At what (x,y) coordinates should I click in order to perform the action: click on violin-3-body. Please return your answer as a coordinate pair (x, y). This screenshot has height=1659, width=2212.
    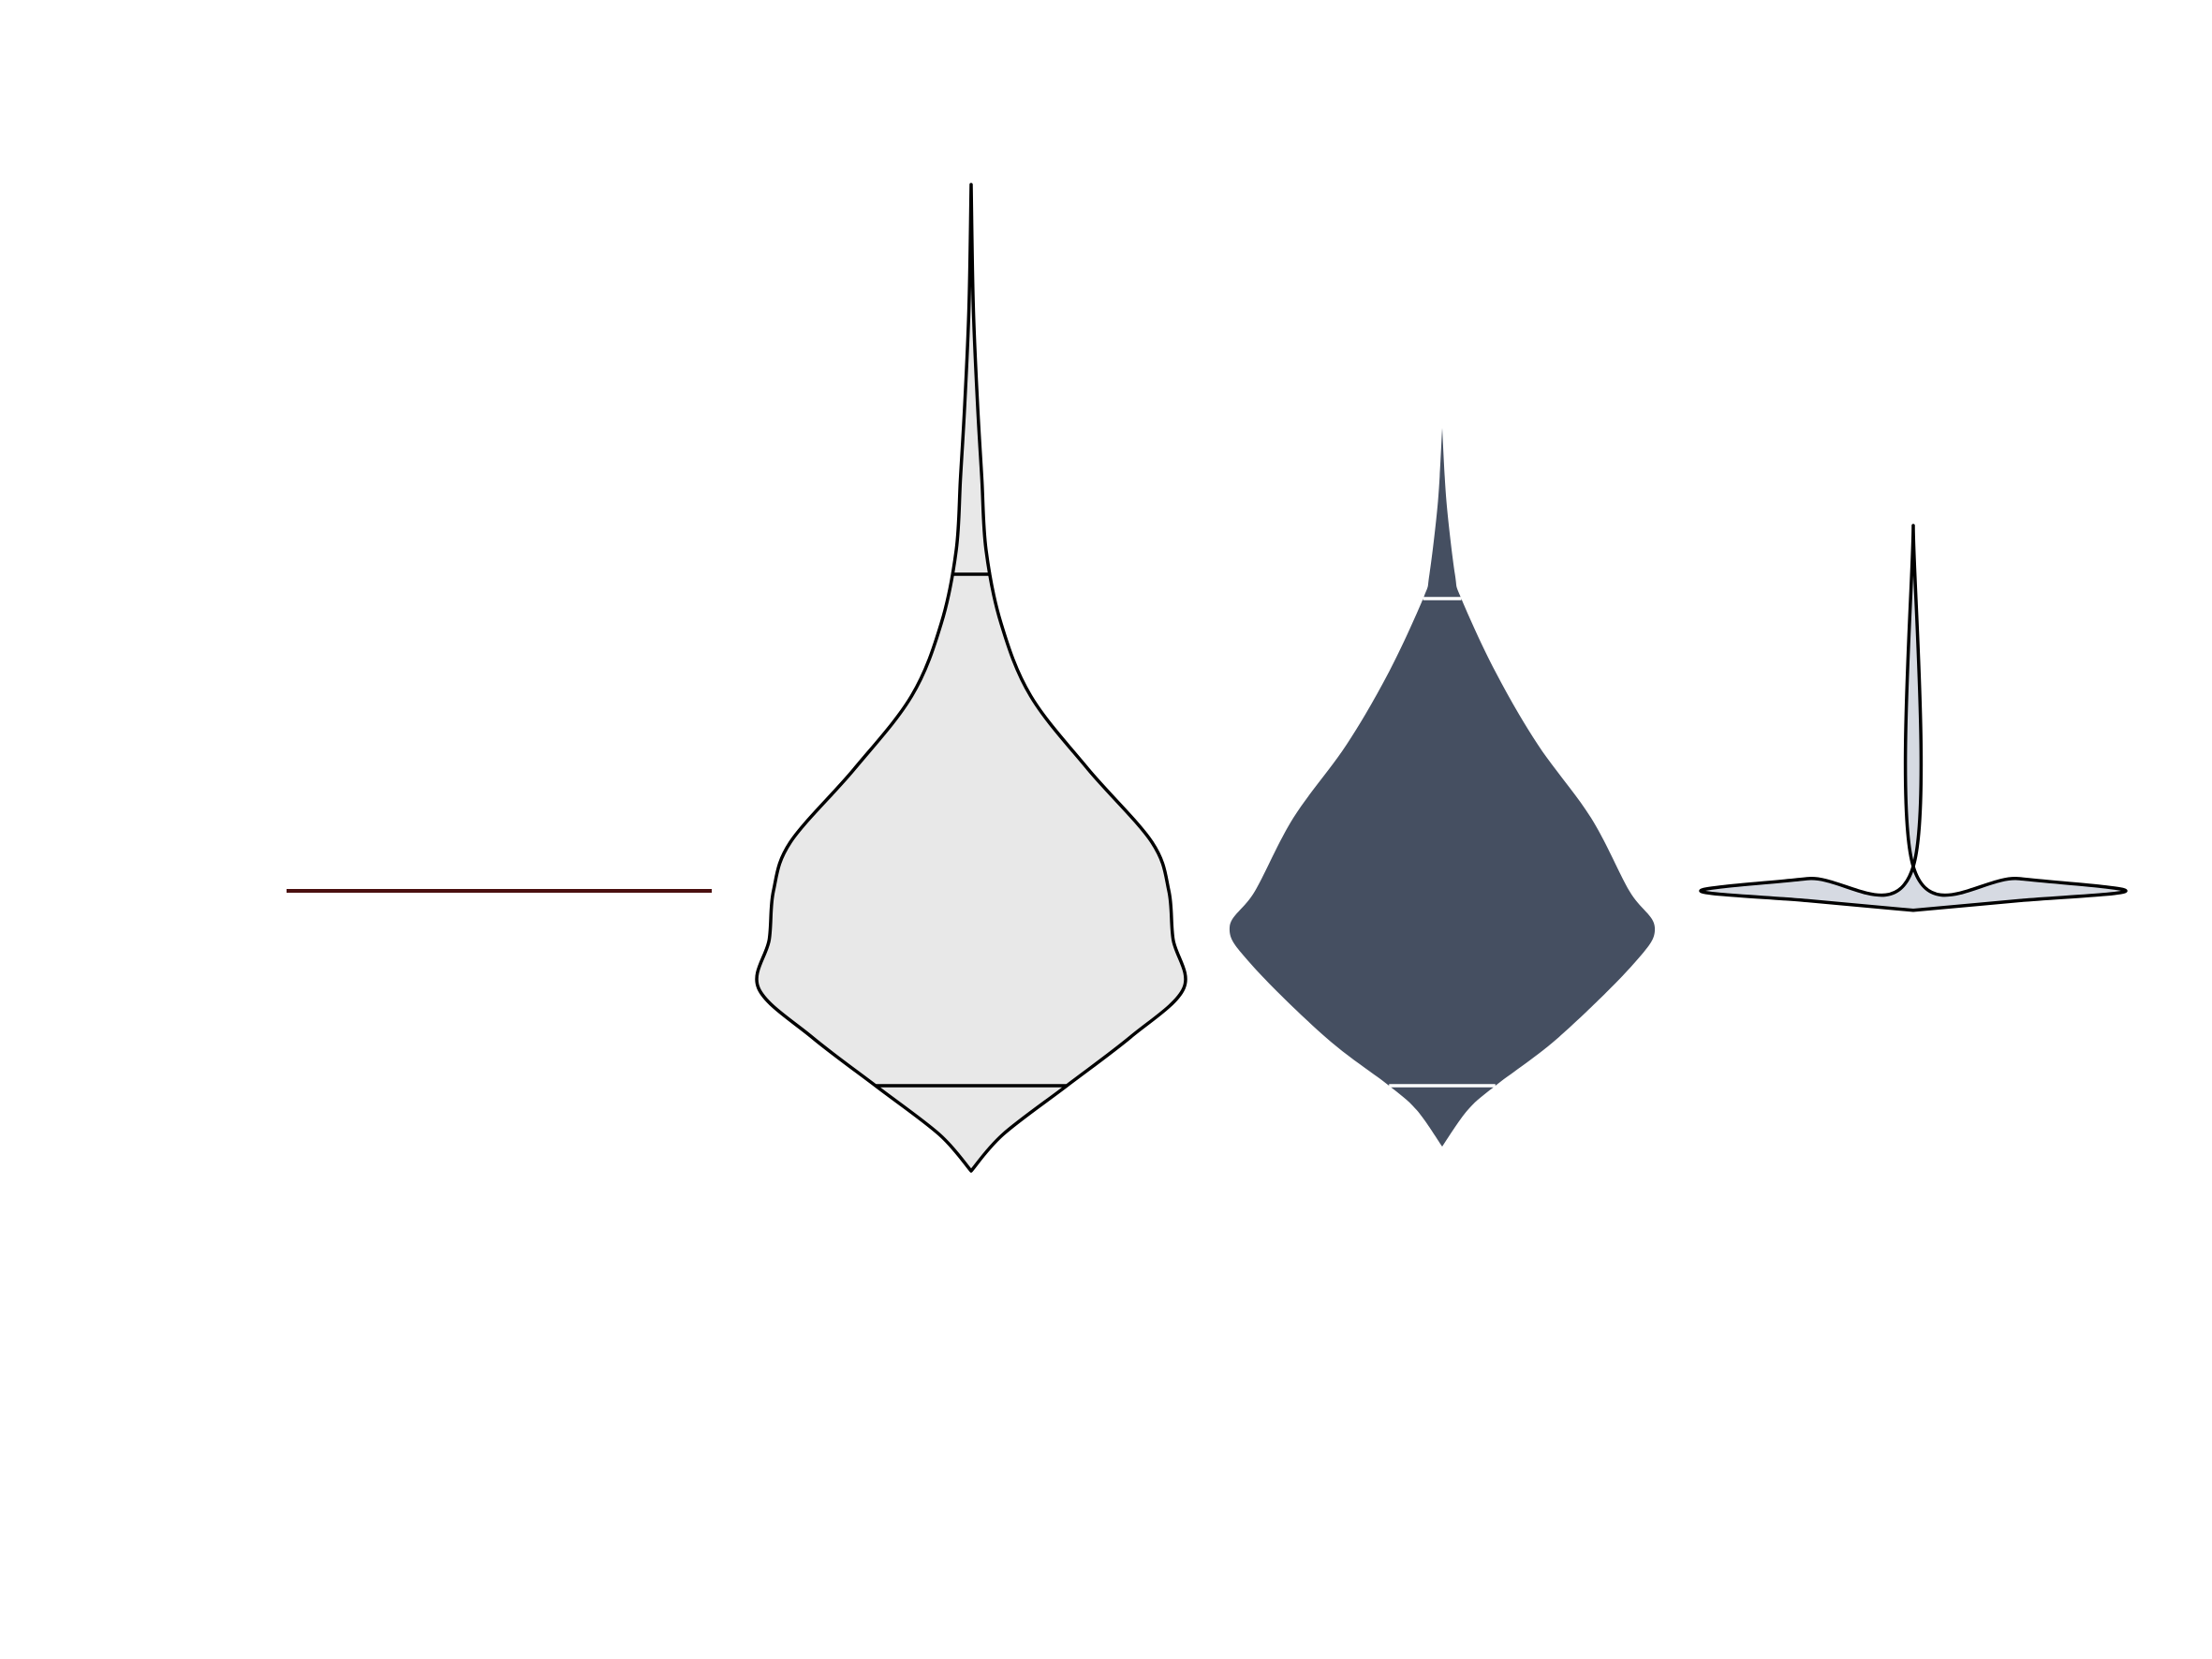
    Looking at the image, I should click on (1442, 788).